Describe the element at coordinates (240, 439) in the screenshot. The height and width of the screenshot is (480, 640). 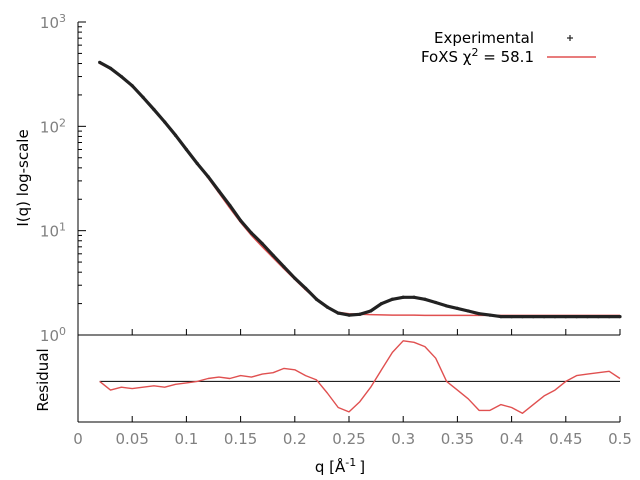
I see `x-tick-label: 0.15` at that location.